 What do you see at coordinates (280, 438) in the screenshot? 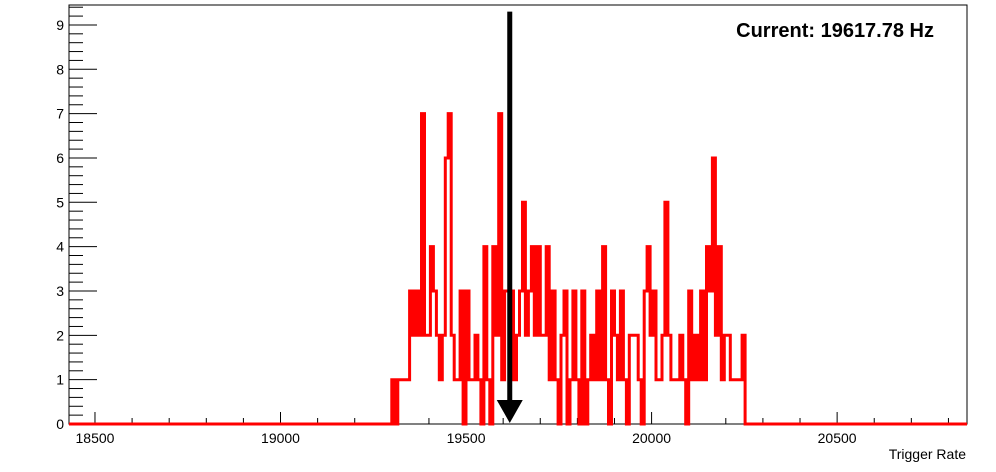
I see `x-tick-label: 19000` at bounding box center [280, 438].